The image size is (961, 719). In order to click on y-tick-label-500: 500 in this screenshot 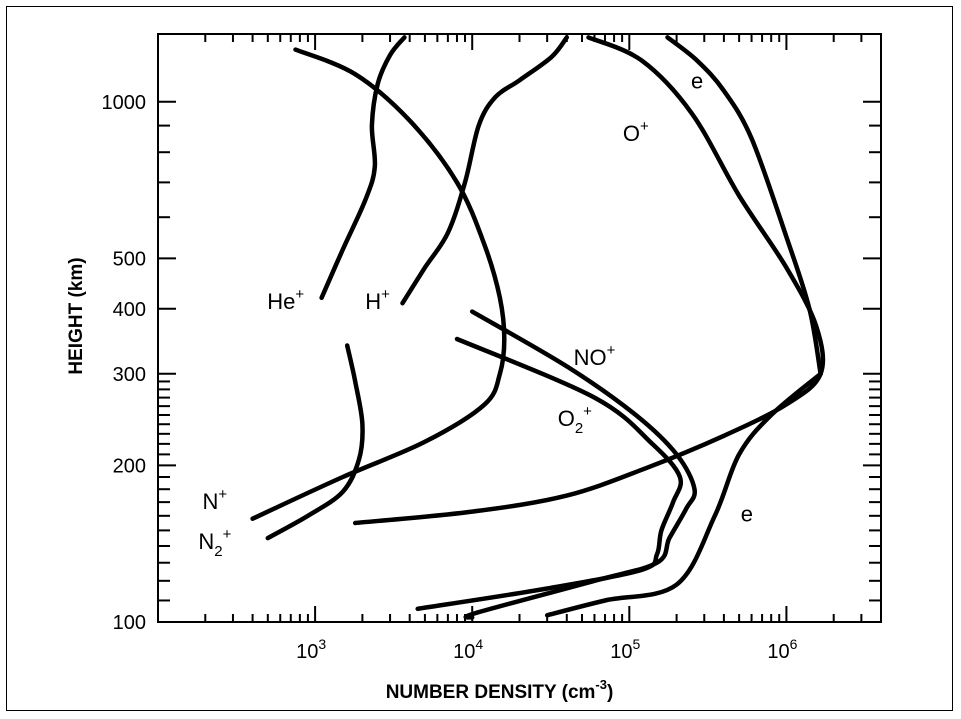, I will do `click(129, 259)`.